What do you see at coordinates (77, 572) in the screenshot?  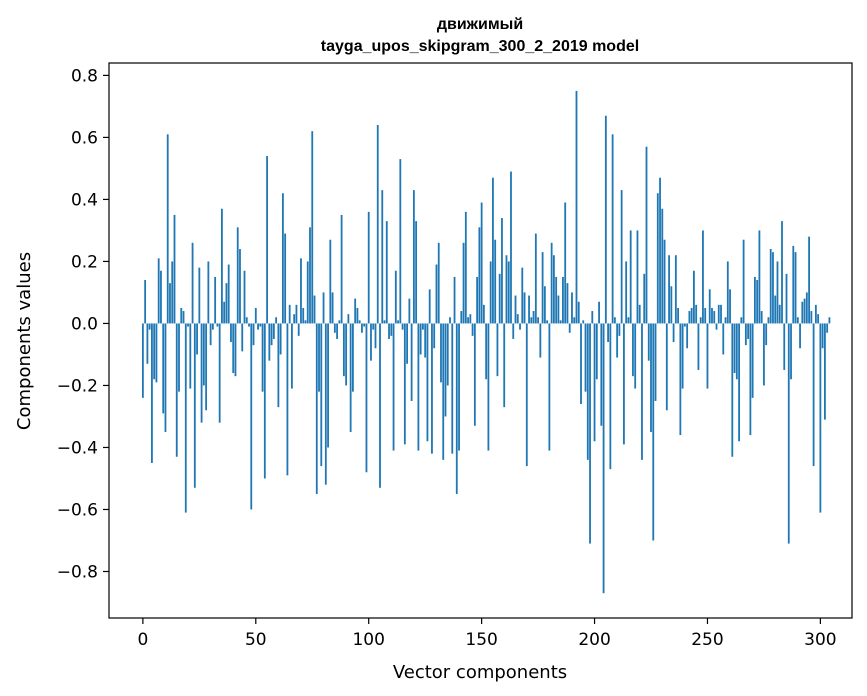 I see `y-tick-label: −0.8` at bounding box center [77, 572].